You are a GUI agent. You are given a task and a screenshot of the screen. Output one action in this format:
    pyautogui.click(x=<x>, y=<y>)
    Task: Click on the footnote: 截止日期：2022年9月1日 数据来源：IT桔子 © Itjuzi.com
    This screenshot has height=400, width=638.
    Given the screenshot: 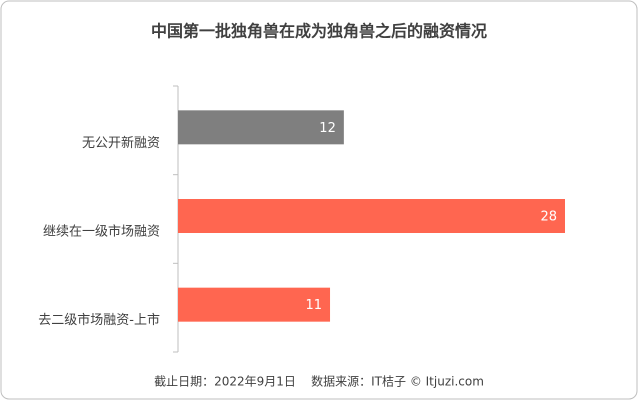 What is the action you would take?
    pyautogui.click(x=319, y=381)
    